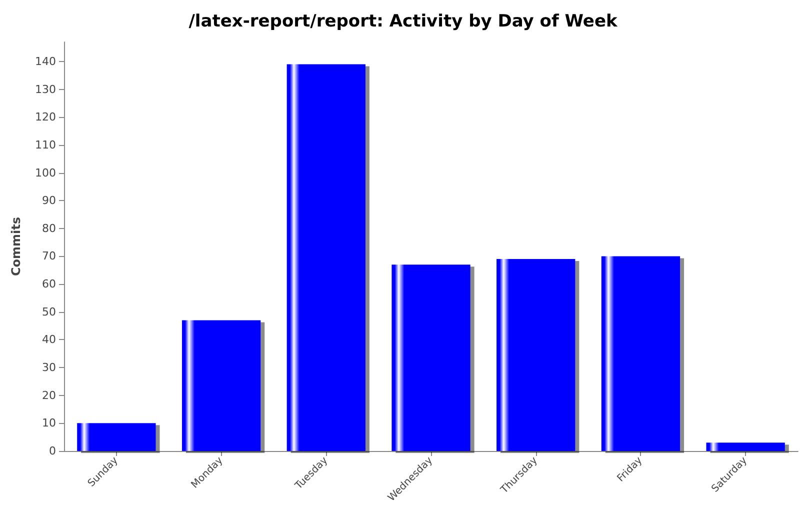  What do you see at coordinates (49, 395) in the screenshot?
I see `y-tick-label: 20` at bounding box center [49, 395].